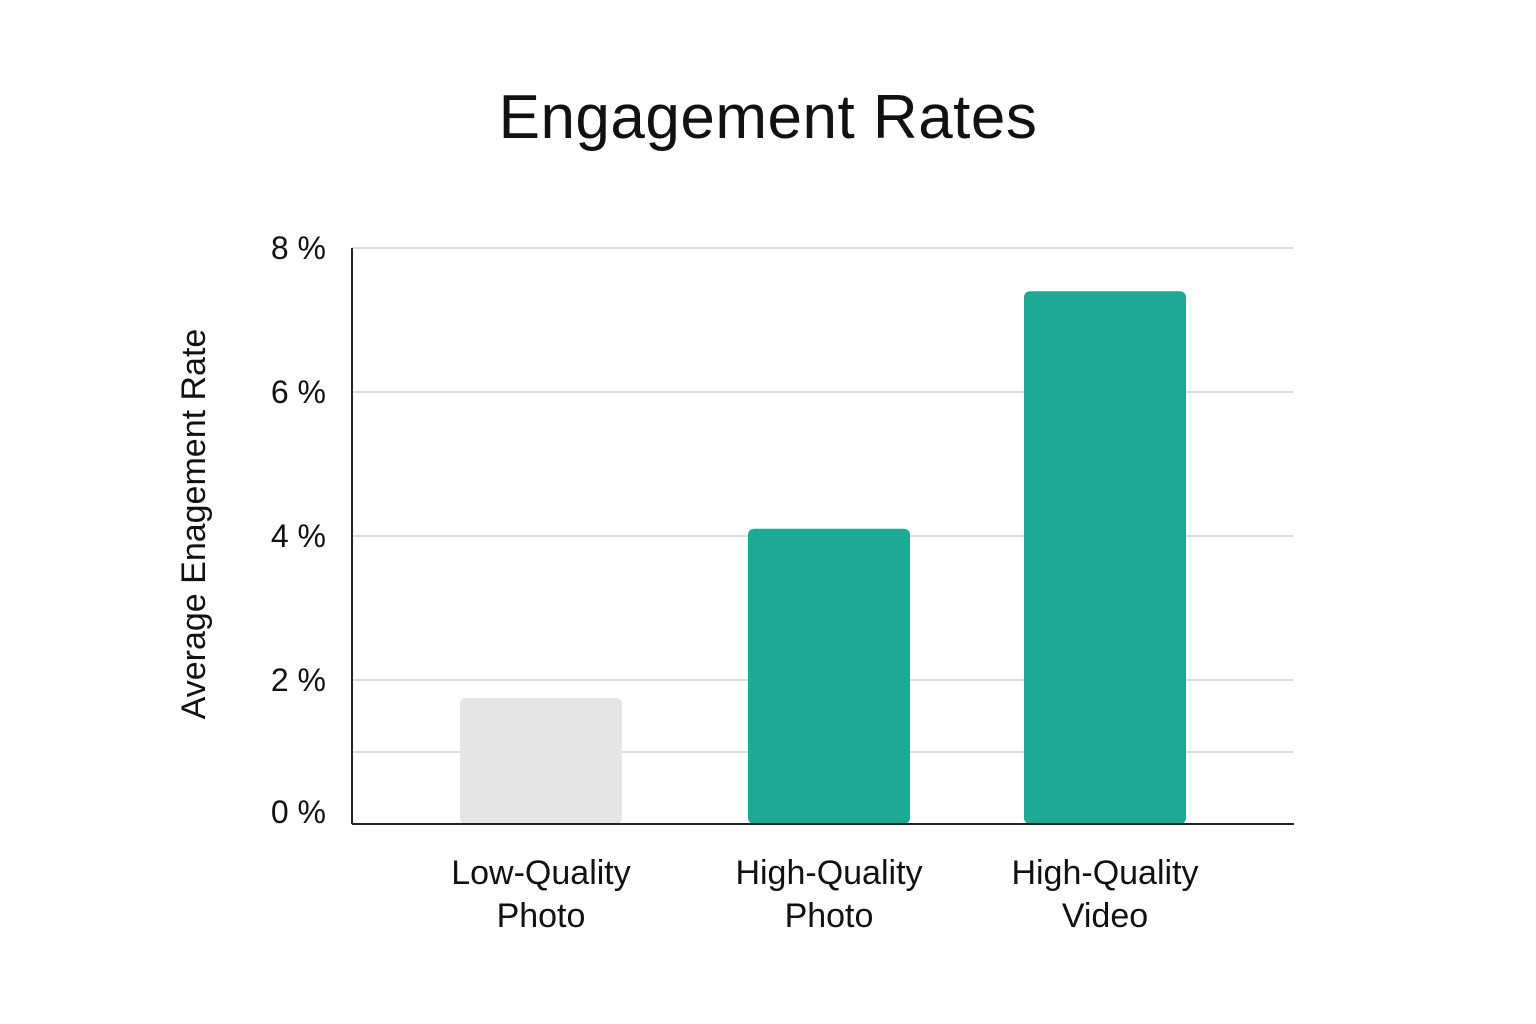 Image resolution: width=1536 pixels, height=1024 pixels. Describe the element at coordinates (541, 873) in the screenshot. I see `x-category-label-line: Low-Quality` at that location.